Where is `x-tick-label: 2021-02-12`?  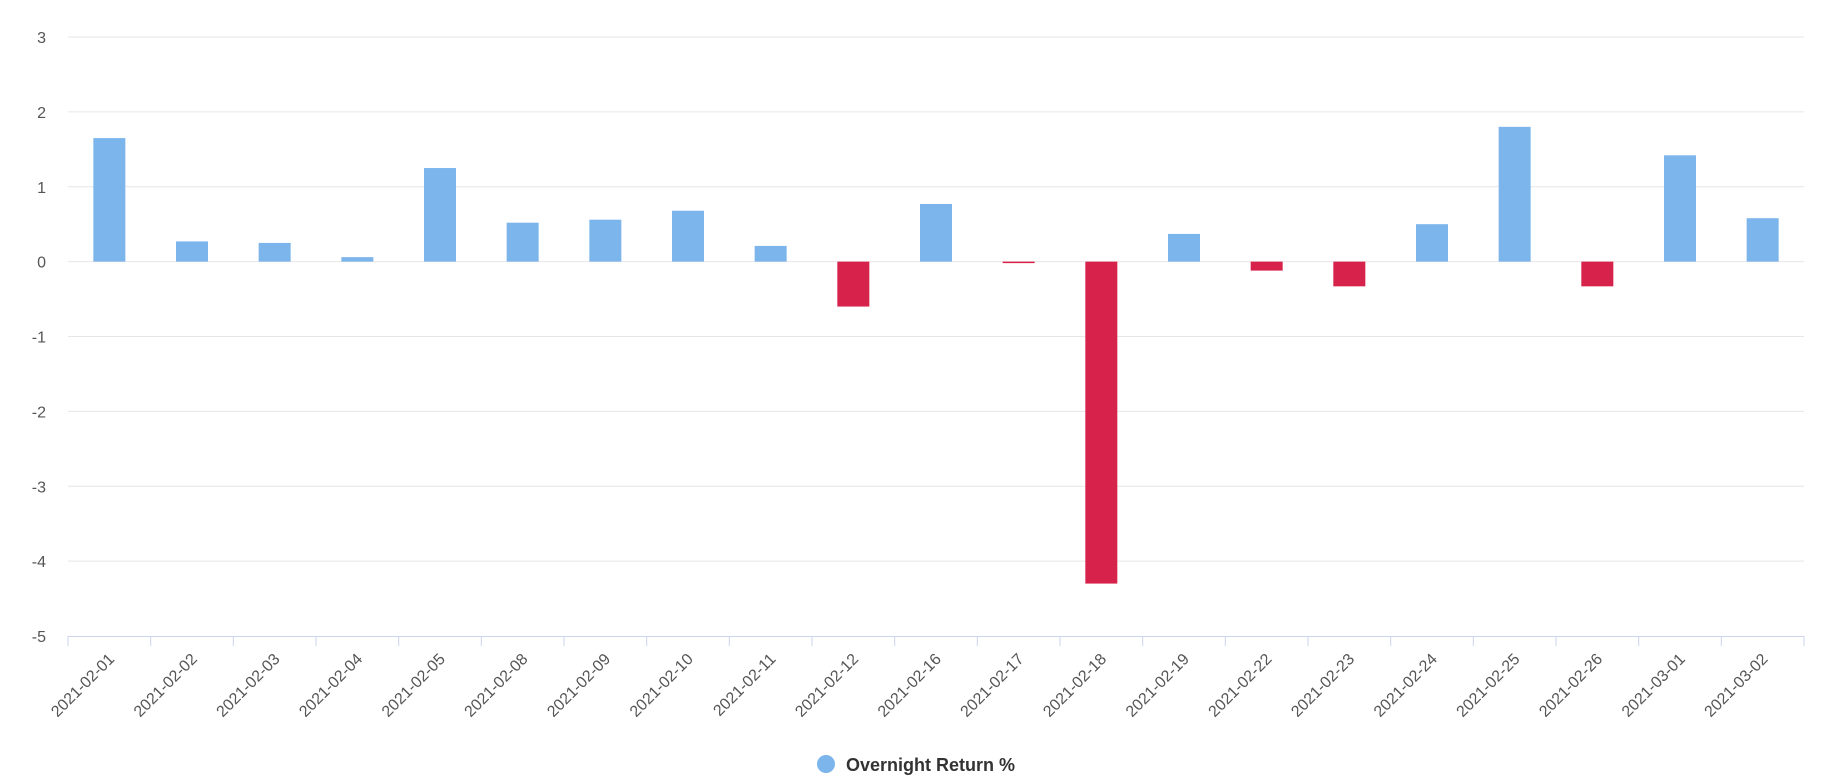 x-tick-label: 2021-02-12 is located at coordinates (827, 686).